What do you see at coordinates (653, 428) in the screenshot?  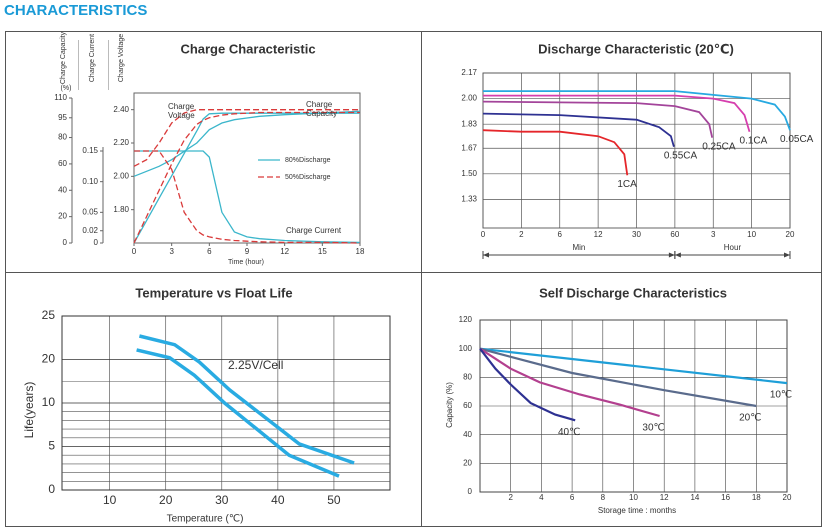 I see `series-label: 30℃` at bounding box center [653, 428].